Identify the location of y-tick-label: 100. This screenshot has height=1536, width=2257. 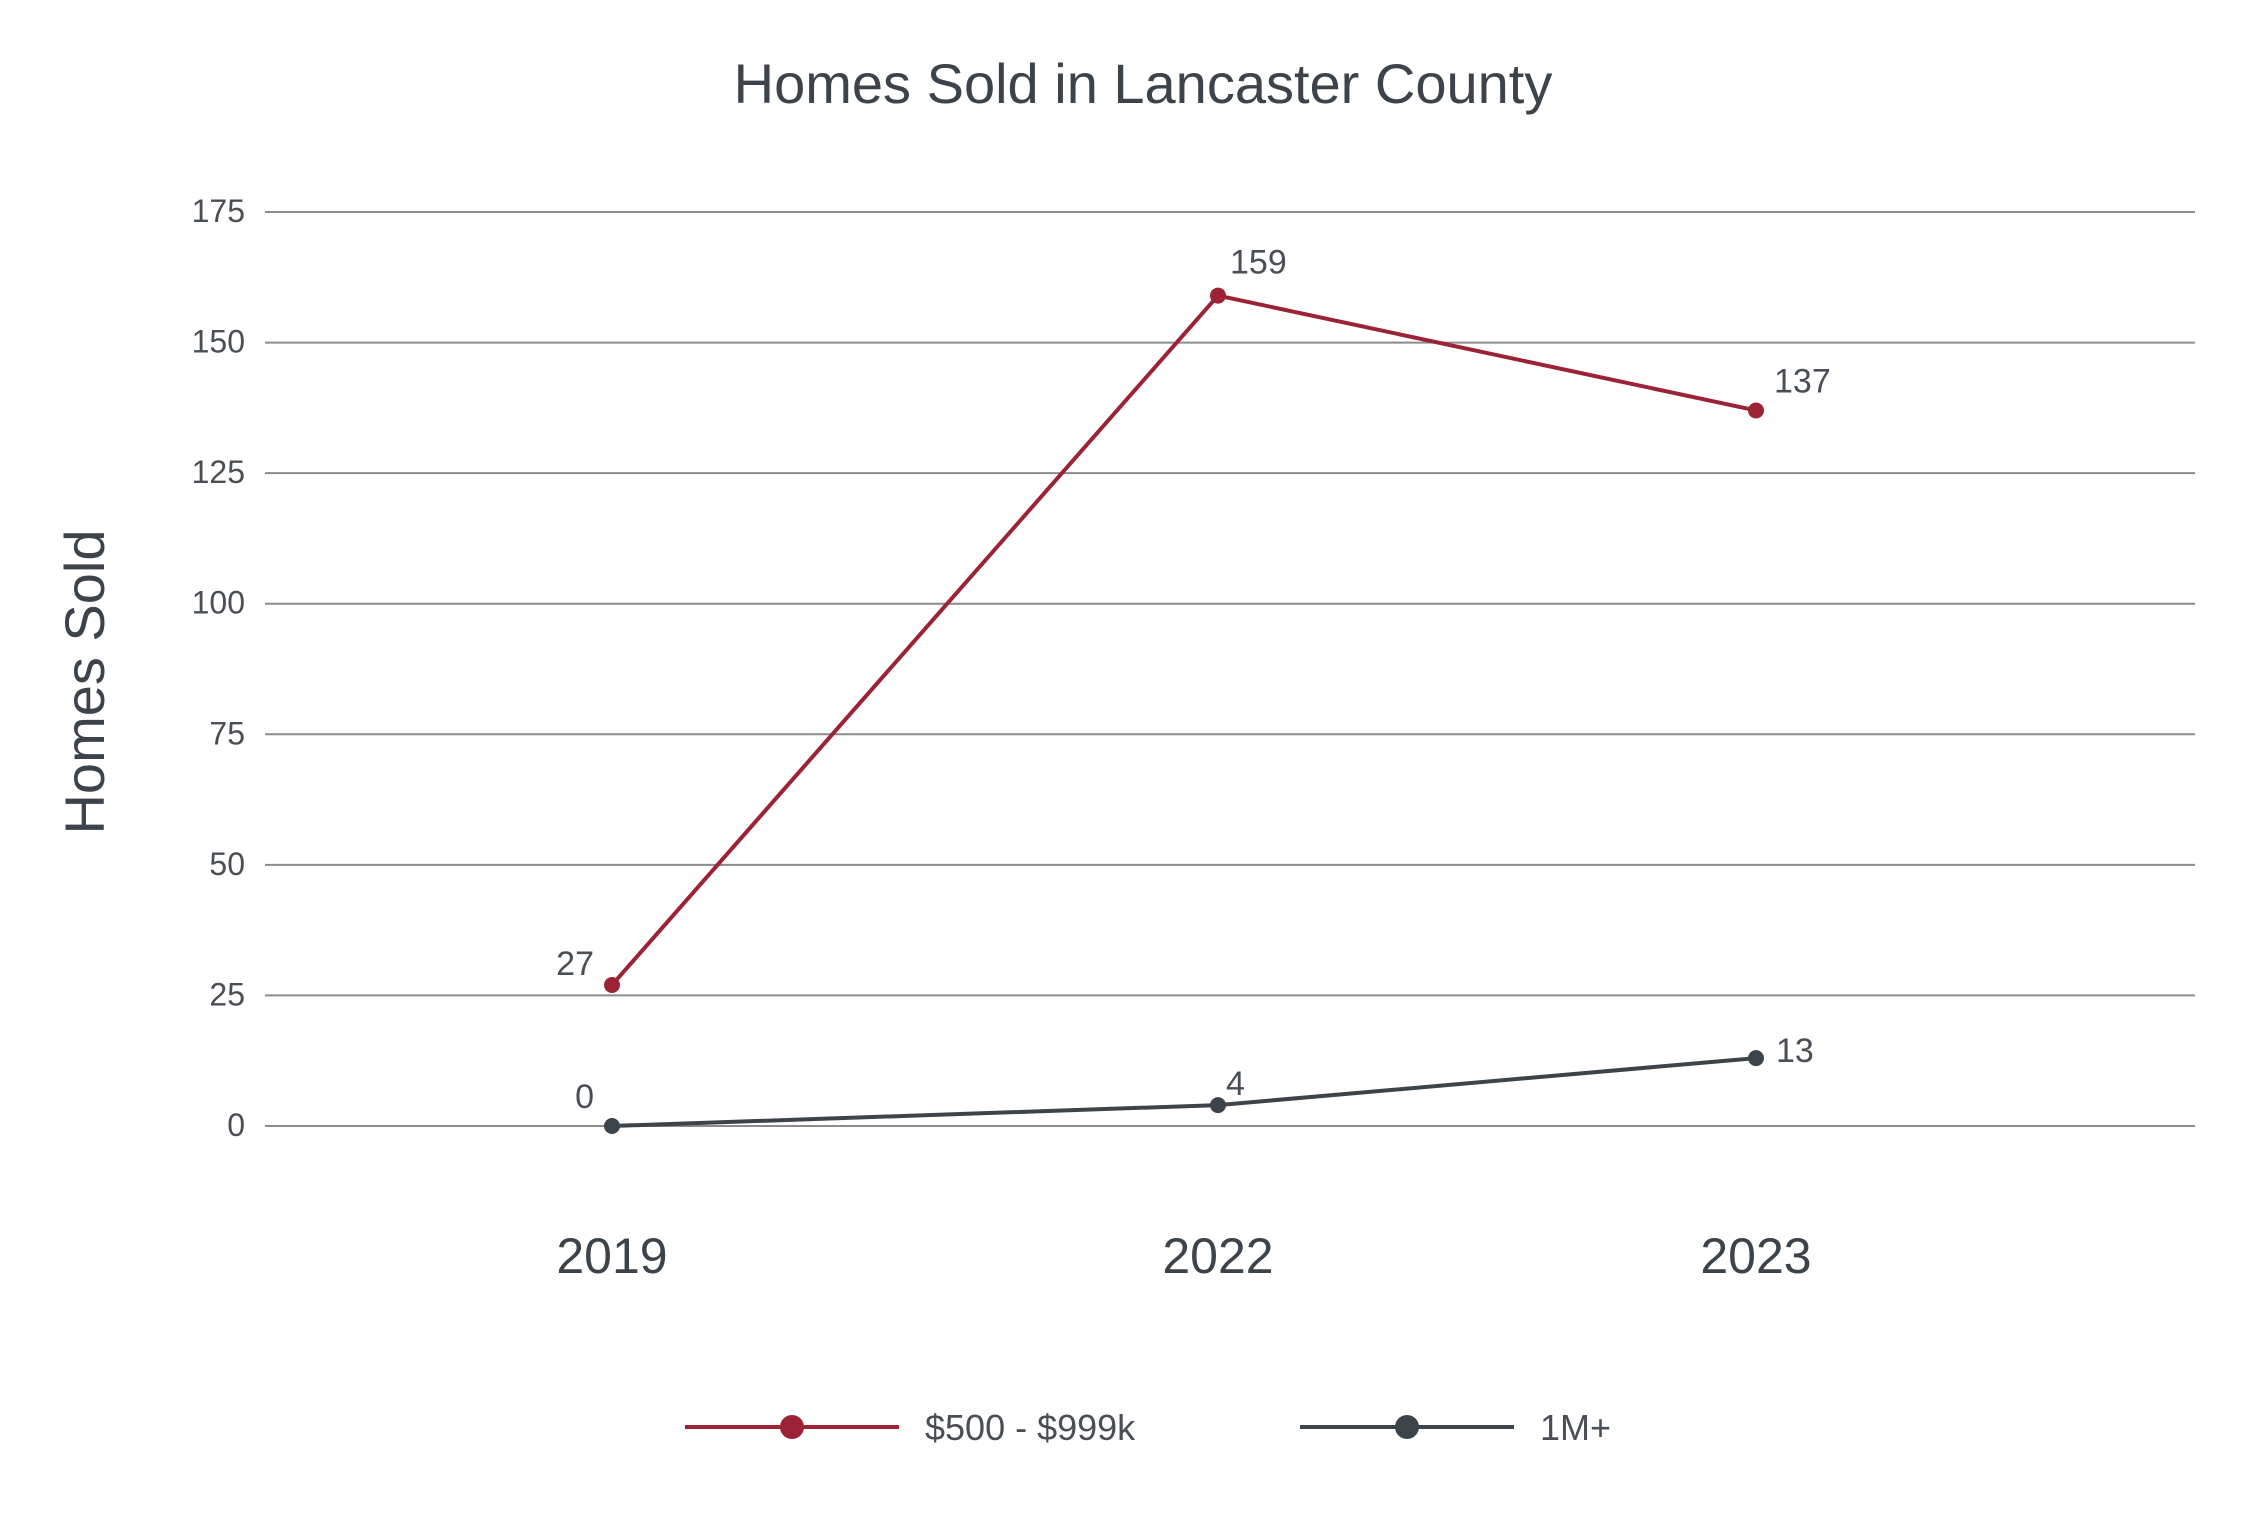
(218, 603).